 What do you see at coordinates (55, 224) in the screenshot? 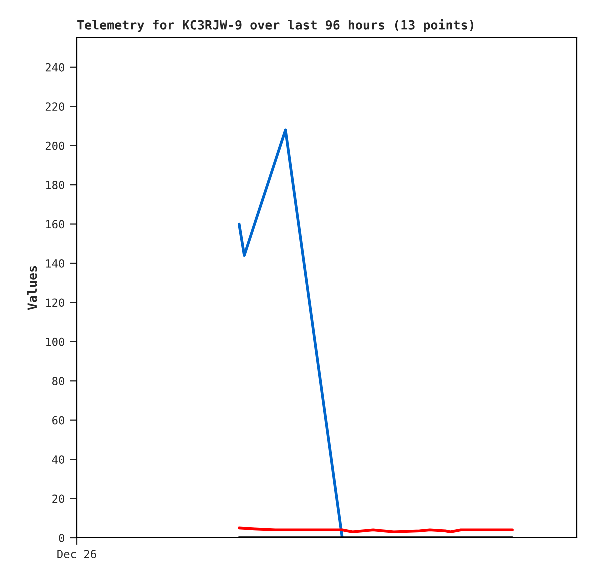
I see `y-tick-label: 160` at bounding box center [55, 224].